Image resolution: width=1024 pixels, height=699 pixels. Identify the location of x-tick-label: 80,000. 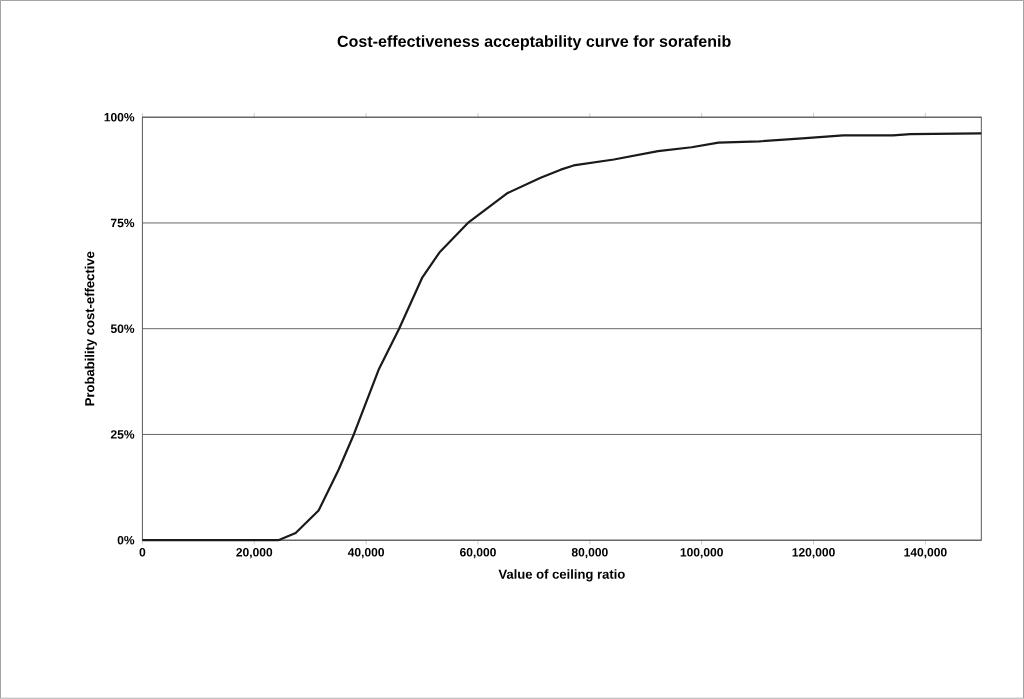
(589, 553).